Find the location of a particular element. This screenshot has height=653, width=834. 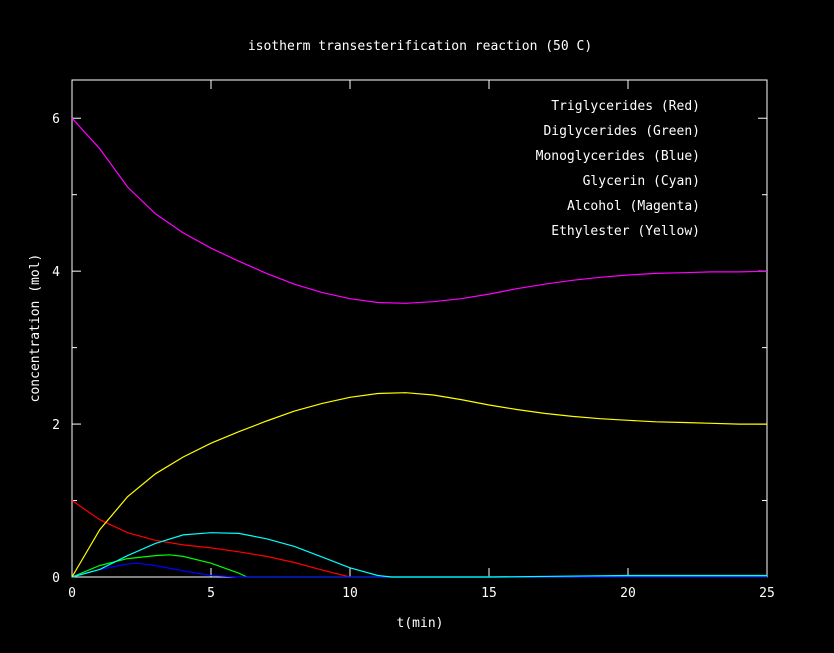

x-tick-label: 25 is located at coordinates (767, 593).